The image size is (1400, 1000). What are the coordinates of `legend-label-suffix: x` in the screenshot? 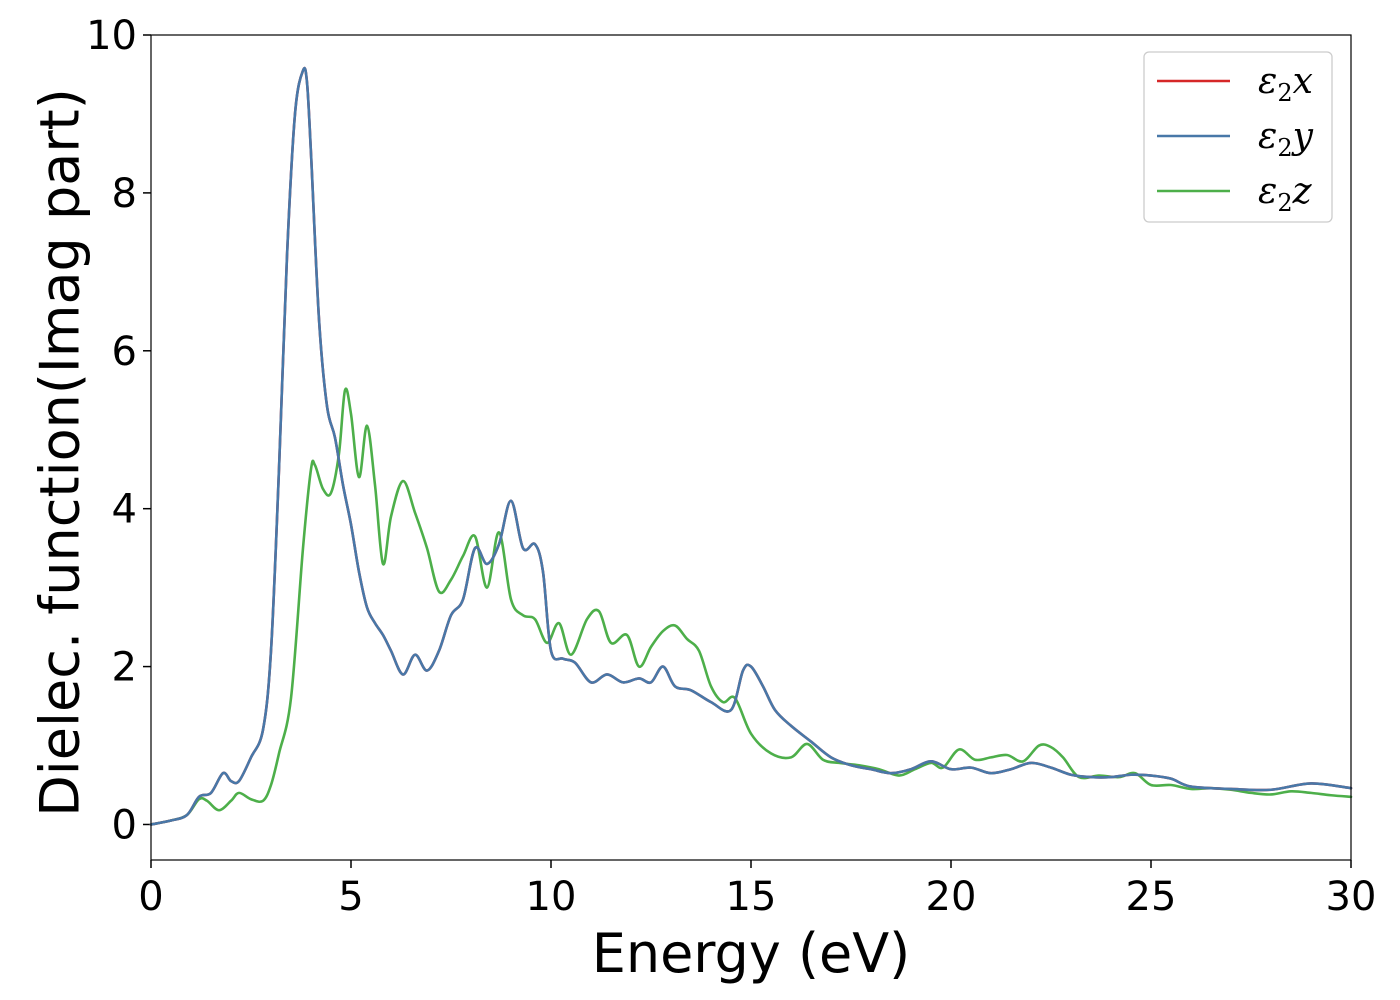 It's located at (1303, 81).